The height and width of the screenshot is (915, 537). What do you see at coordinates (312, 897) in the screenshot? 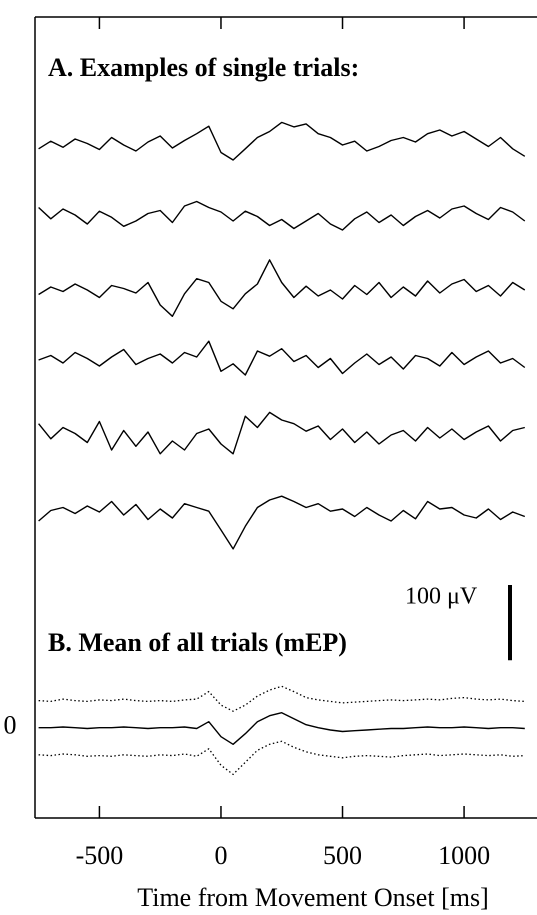
I see `x-axis-label: Time from Movement Onset [ms]` at bounding box center [312, 897].